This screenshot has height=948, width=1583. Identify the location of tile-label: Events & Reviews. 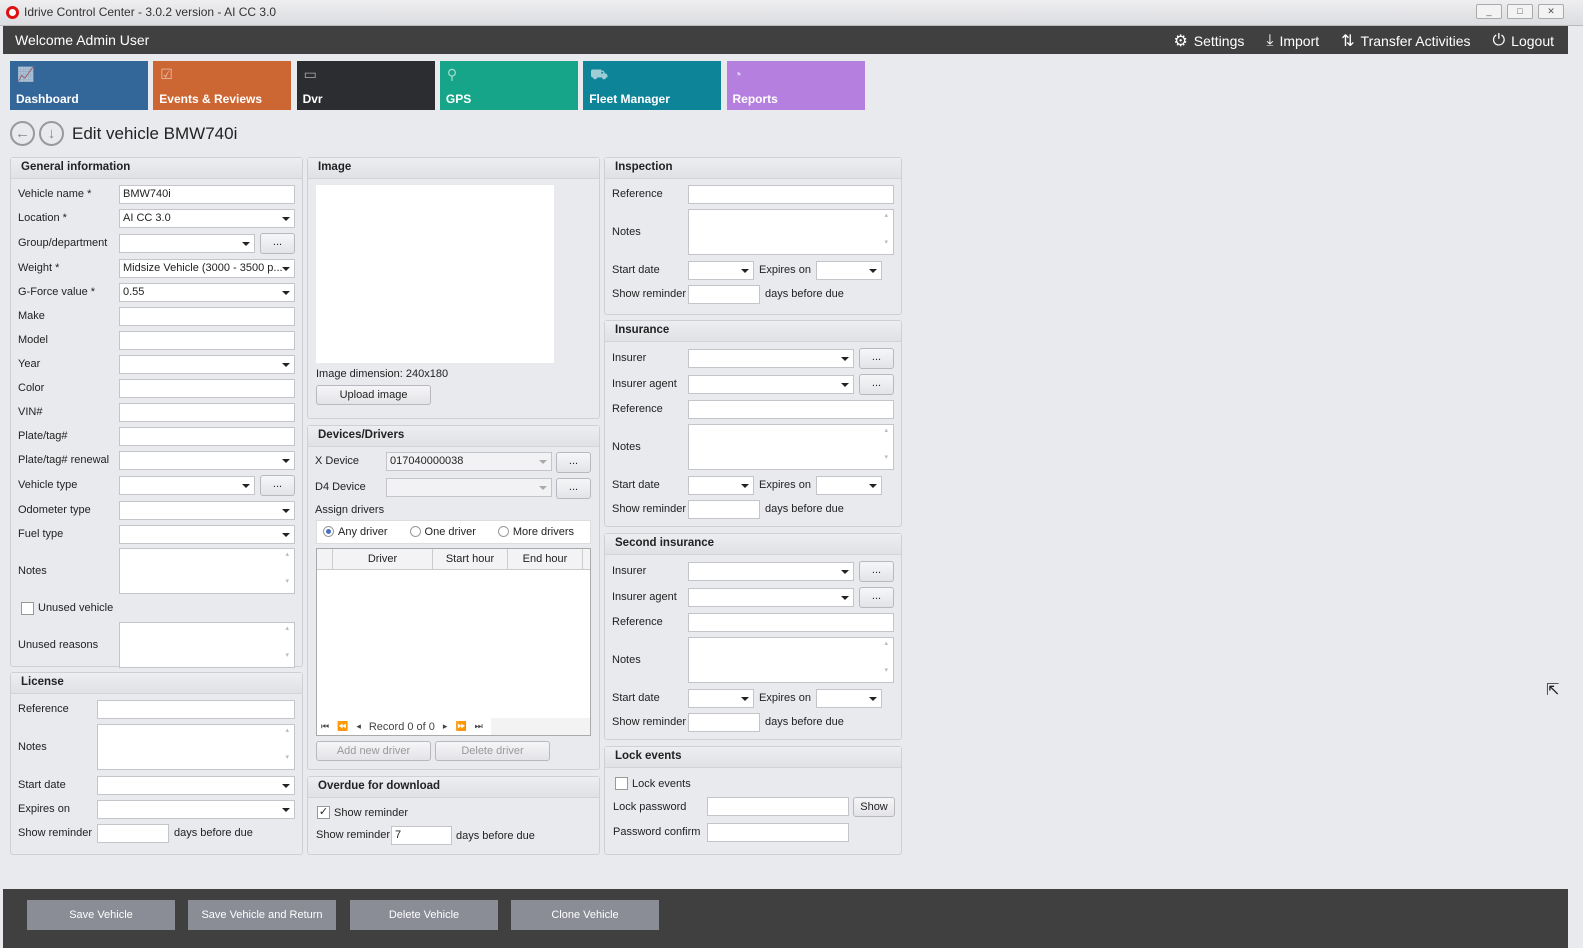
(211, 99).